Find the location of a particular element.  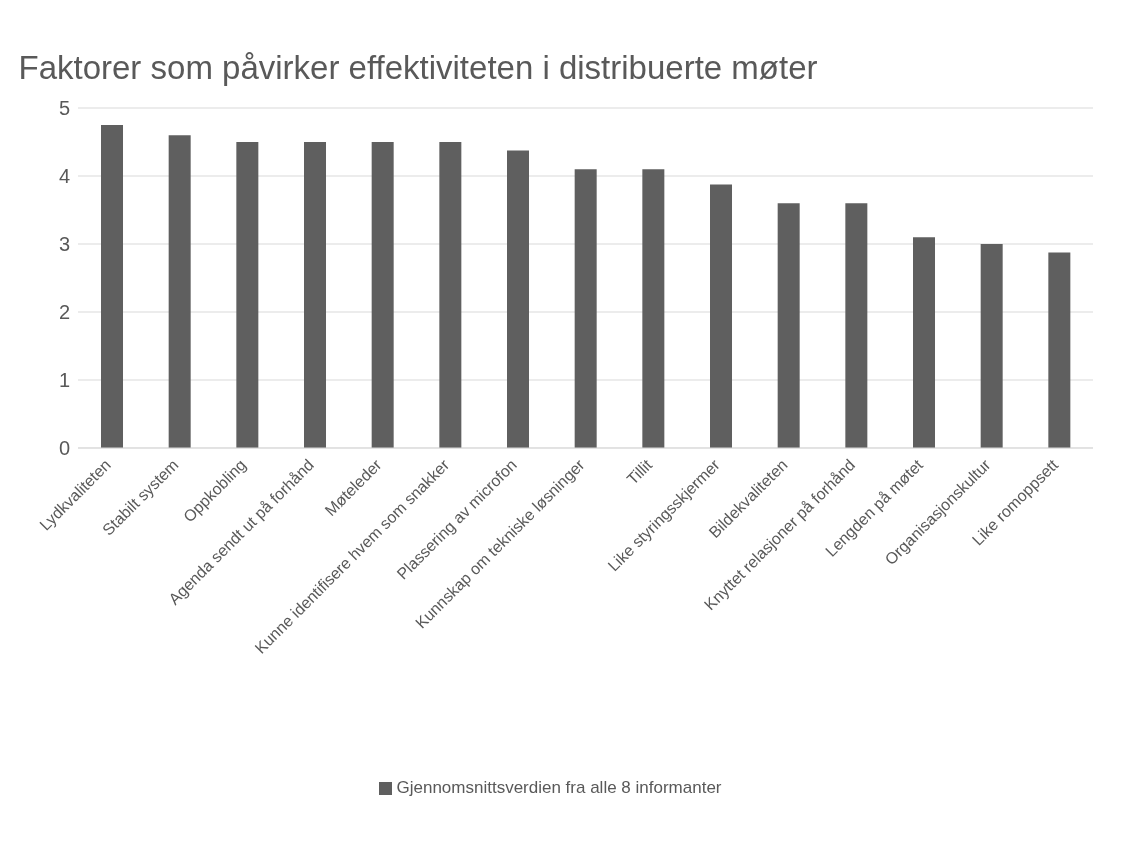

y-tick-label: 4 is located at coordinates (64, 176).